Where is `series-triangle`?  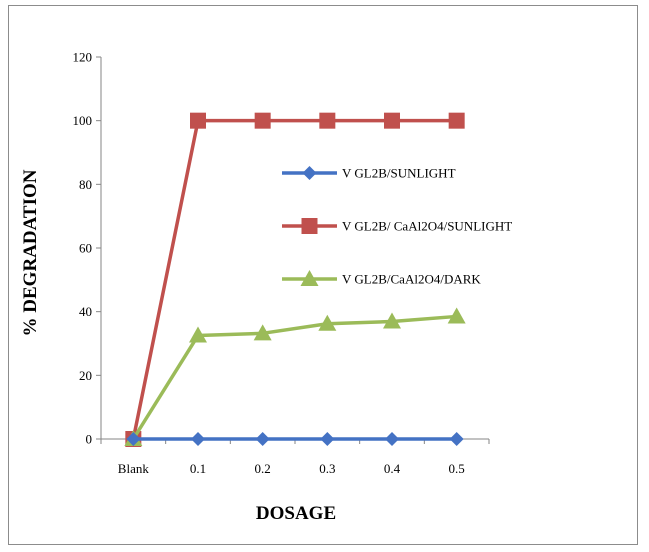
series-triangle is located at coordinates (295, 376).